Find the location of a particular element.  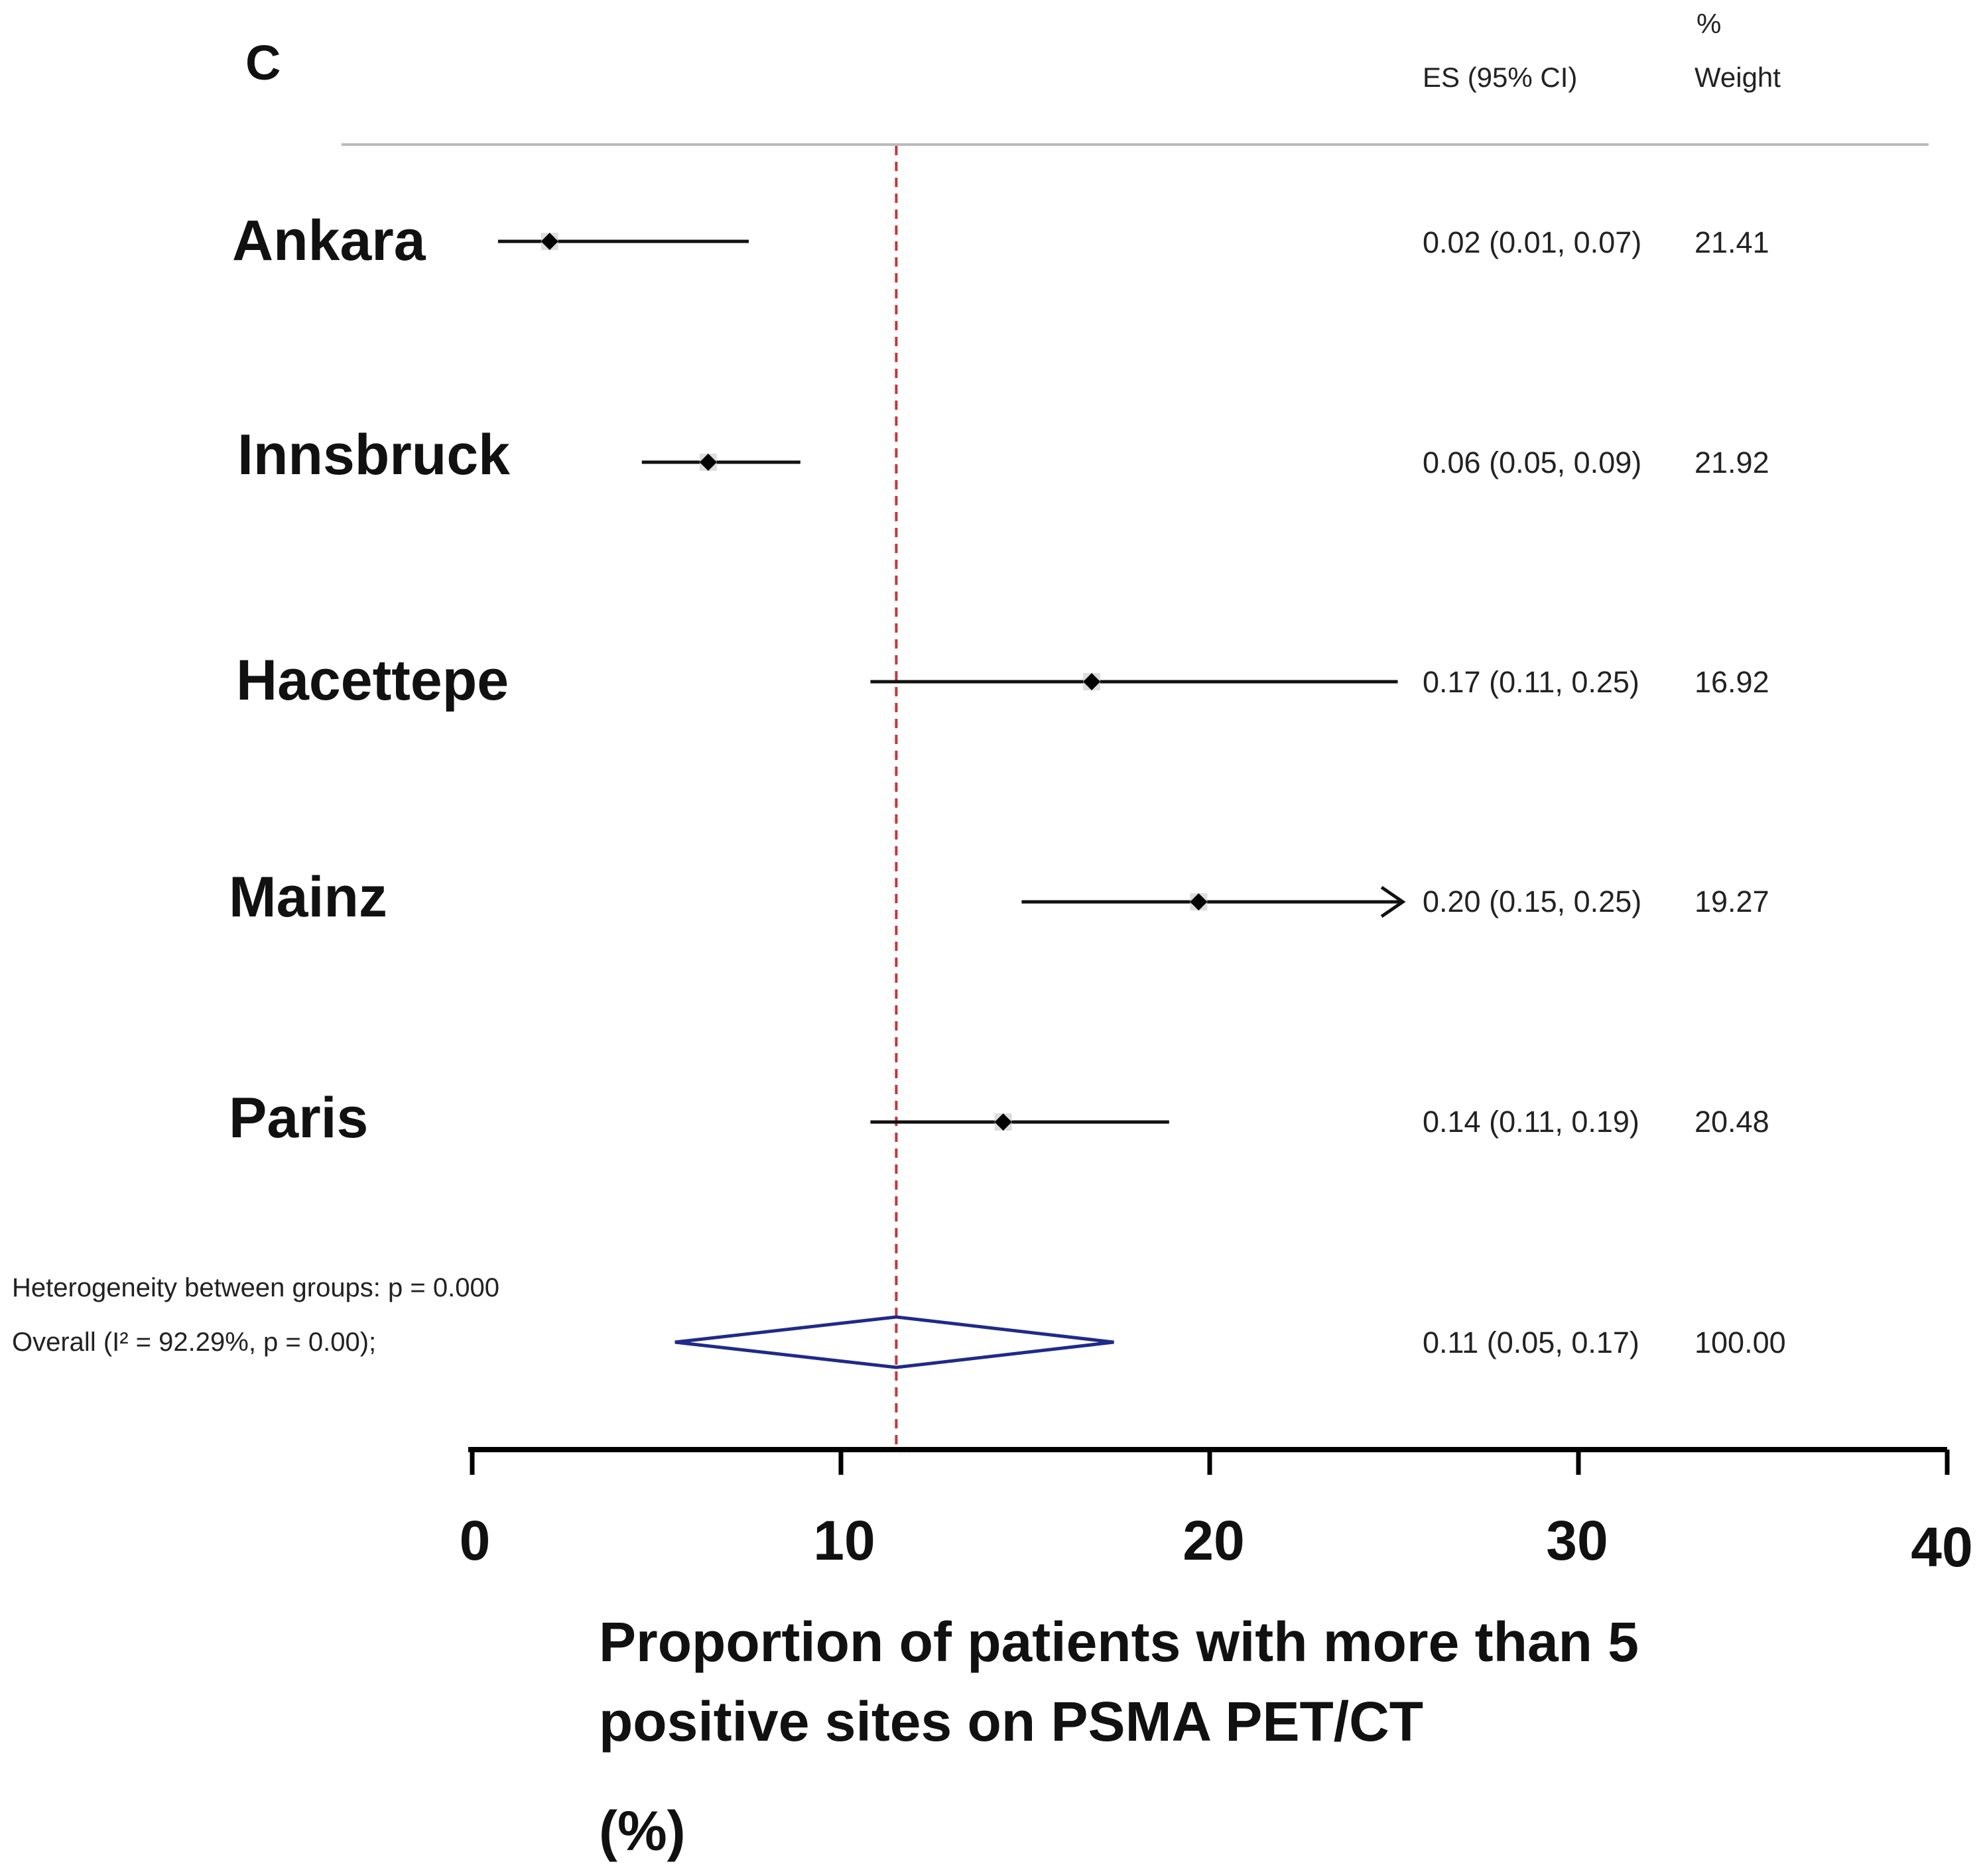

ci-arrow-head is located at coordinates (1393, 902).